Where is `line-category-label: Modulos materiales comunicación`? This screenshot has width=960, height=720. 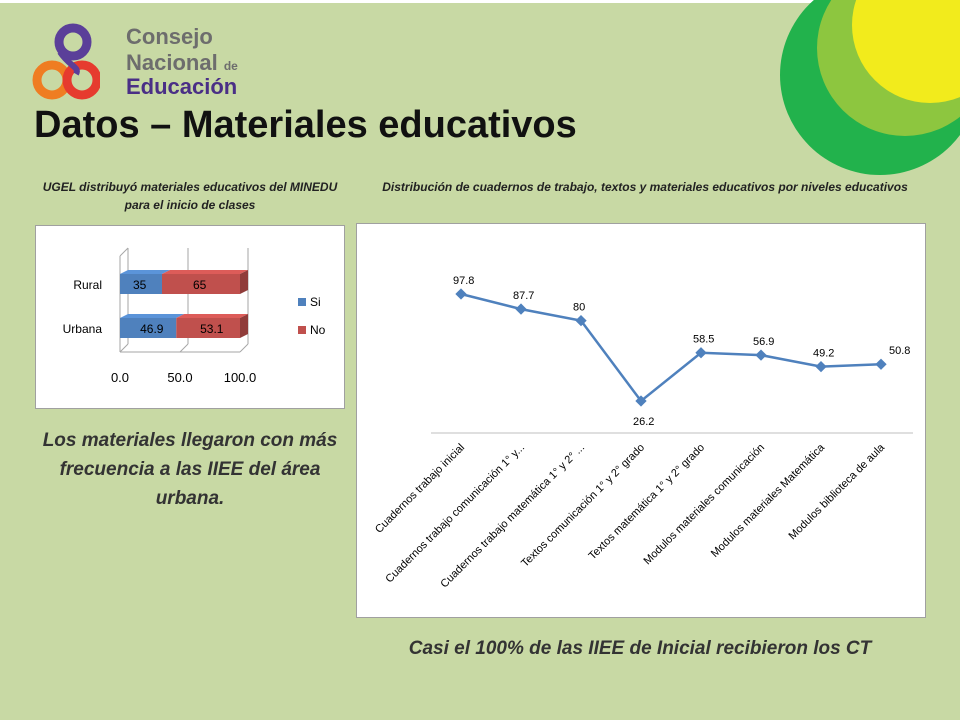
line-category-label: Modulos materiales comunicación is located at coordinates (704, 505).